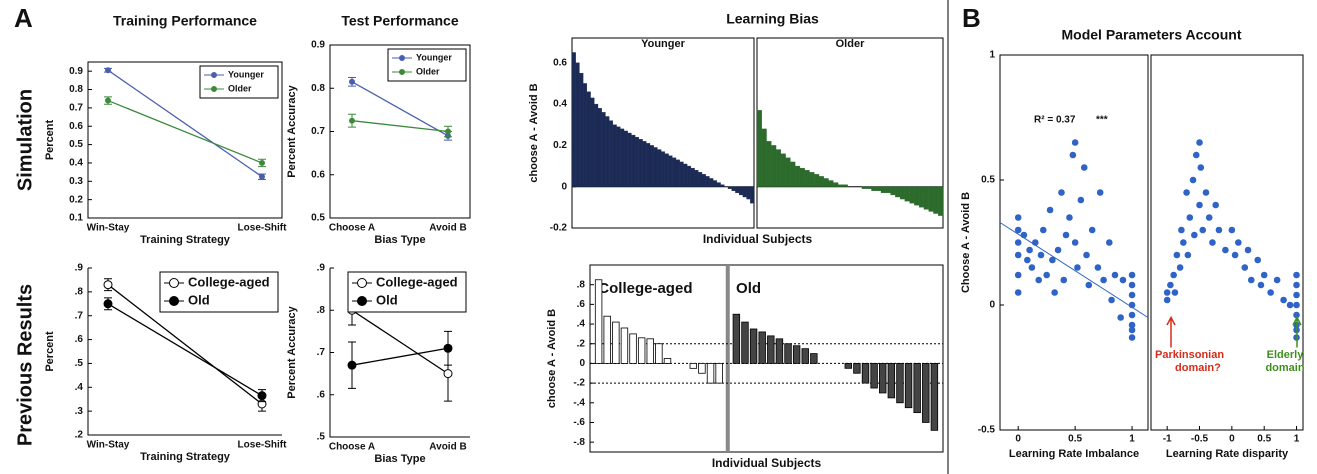  What do you see at coordinates (1284, 368) in the screenshot?
I see `annotation-text: domain` at bounding box center [1284, 368].